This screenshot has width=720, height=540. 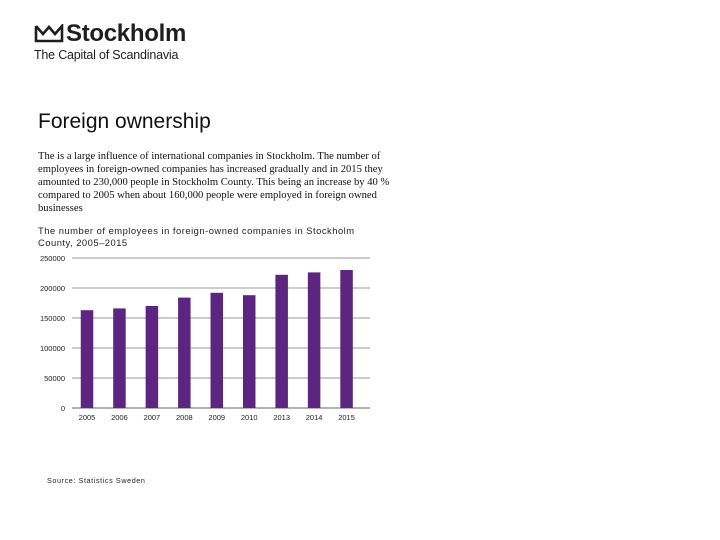 I want to click on x-tick-label: 2007, so click(x=152, y=417).